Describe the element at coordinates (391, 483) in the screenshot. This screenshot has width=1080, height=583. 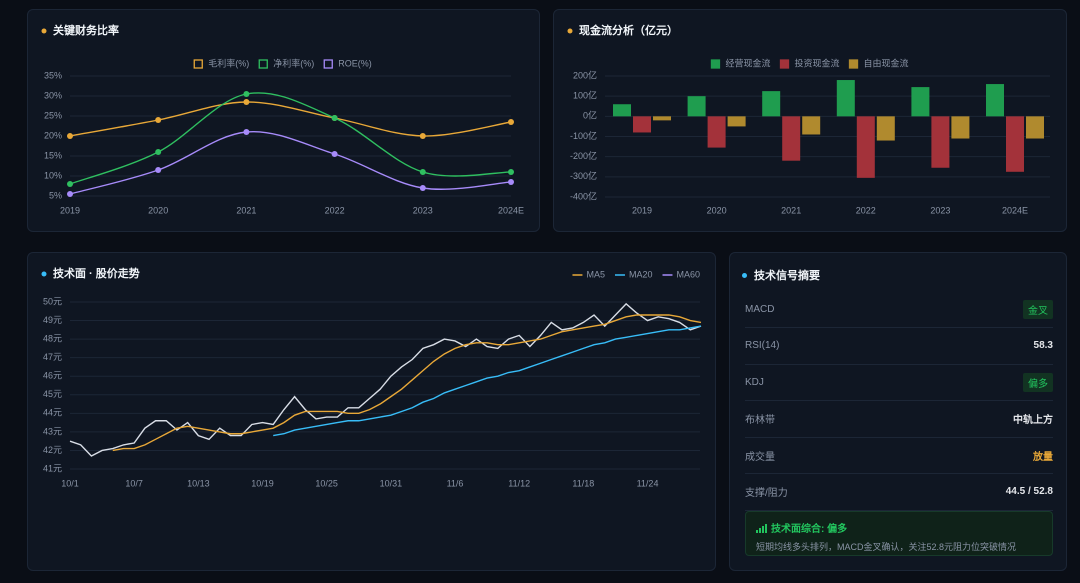
I see `x-tick-label: 10/31` at that location.